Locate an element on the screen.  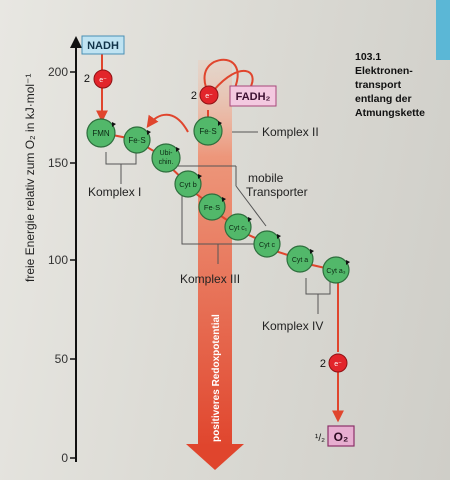
carrier-fmn-label: FMN is located at coordinates (101, 133).